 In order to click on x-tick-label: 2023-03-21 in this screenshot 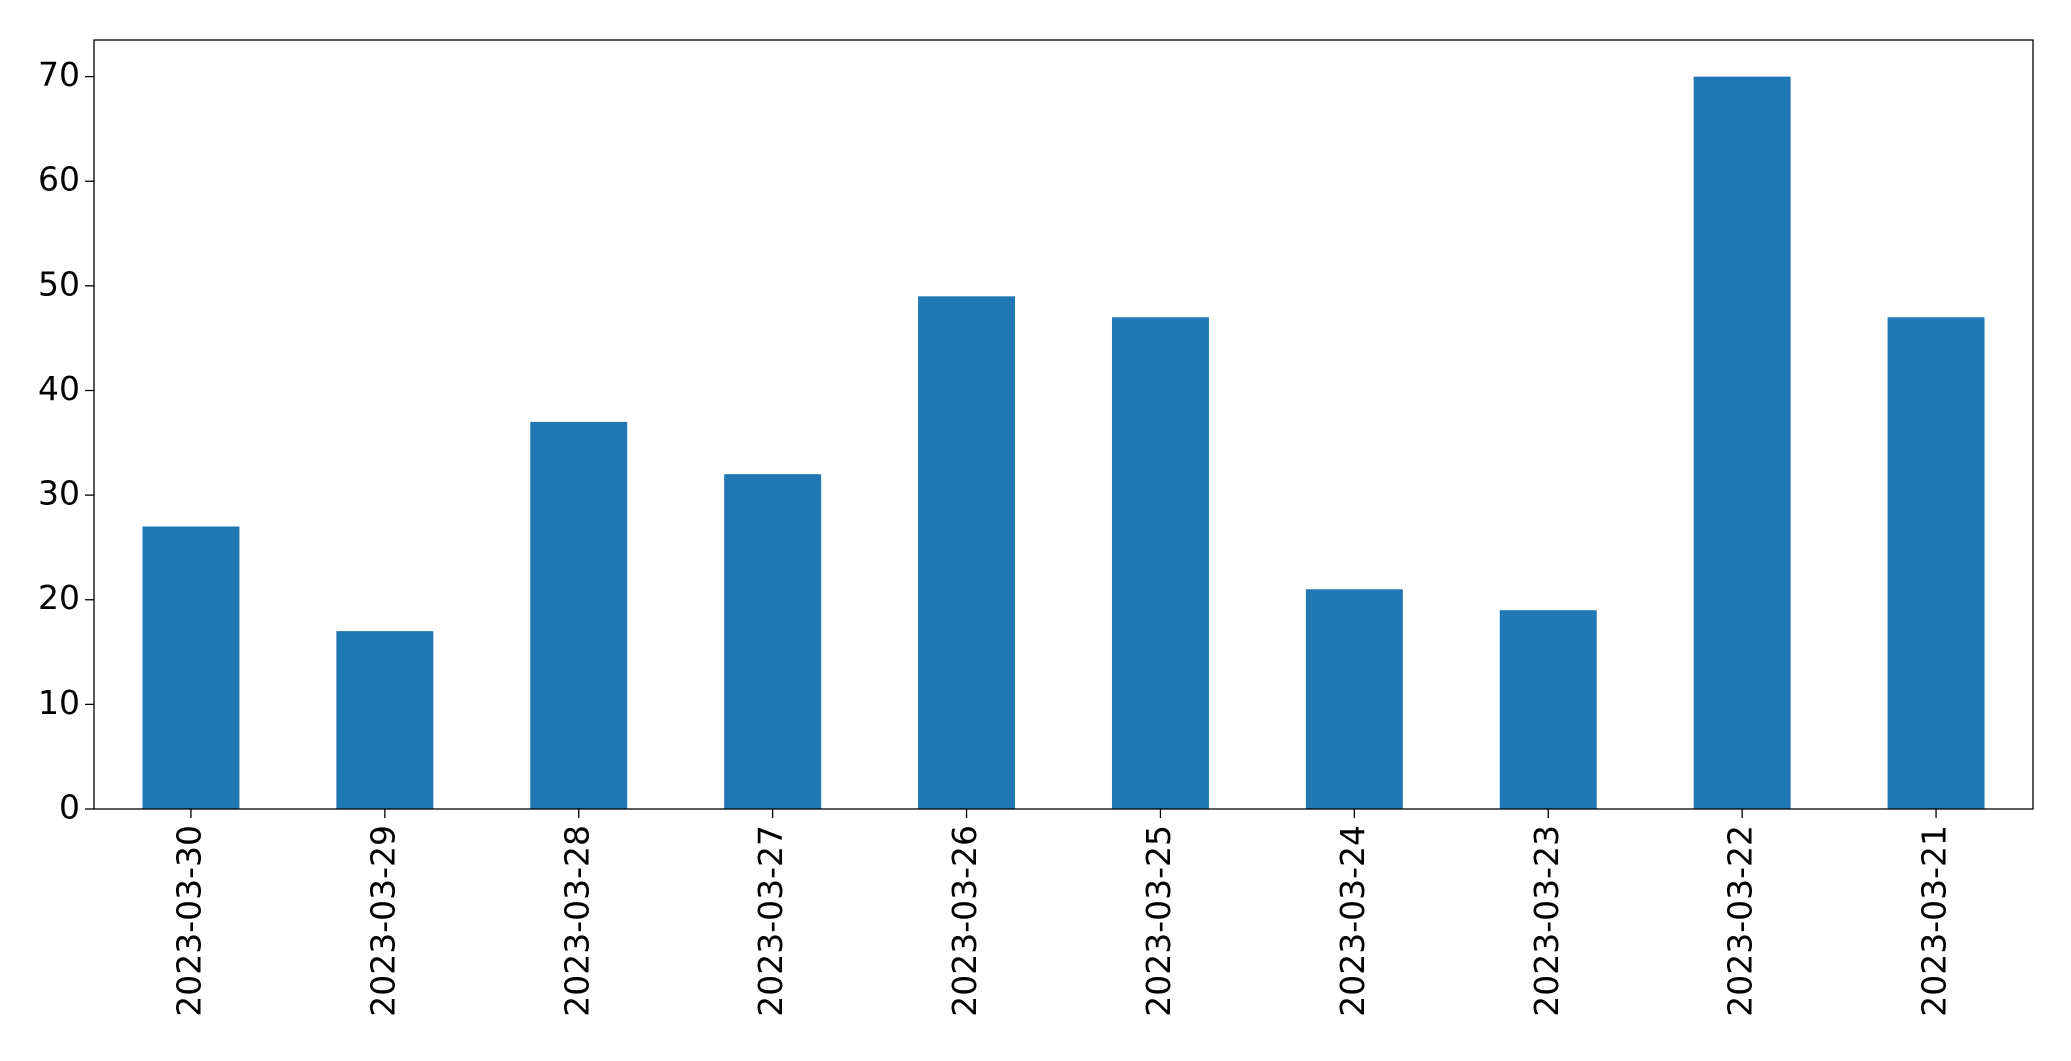, I will do `click(1934, 921)`.